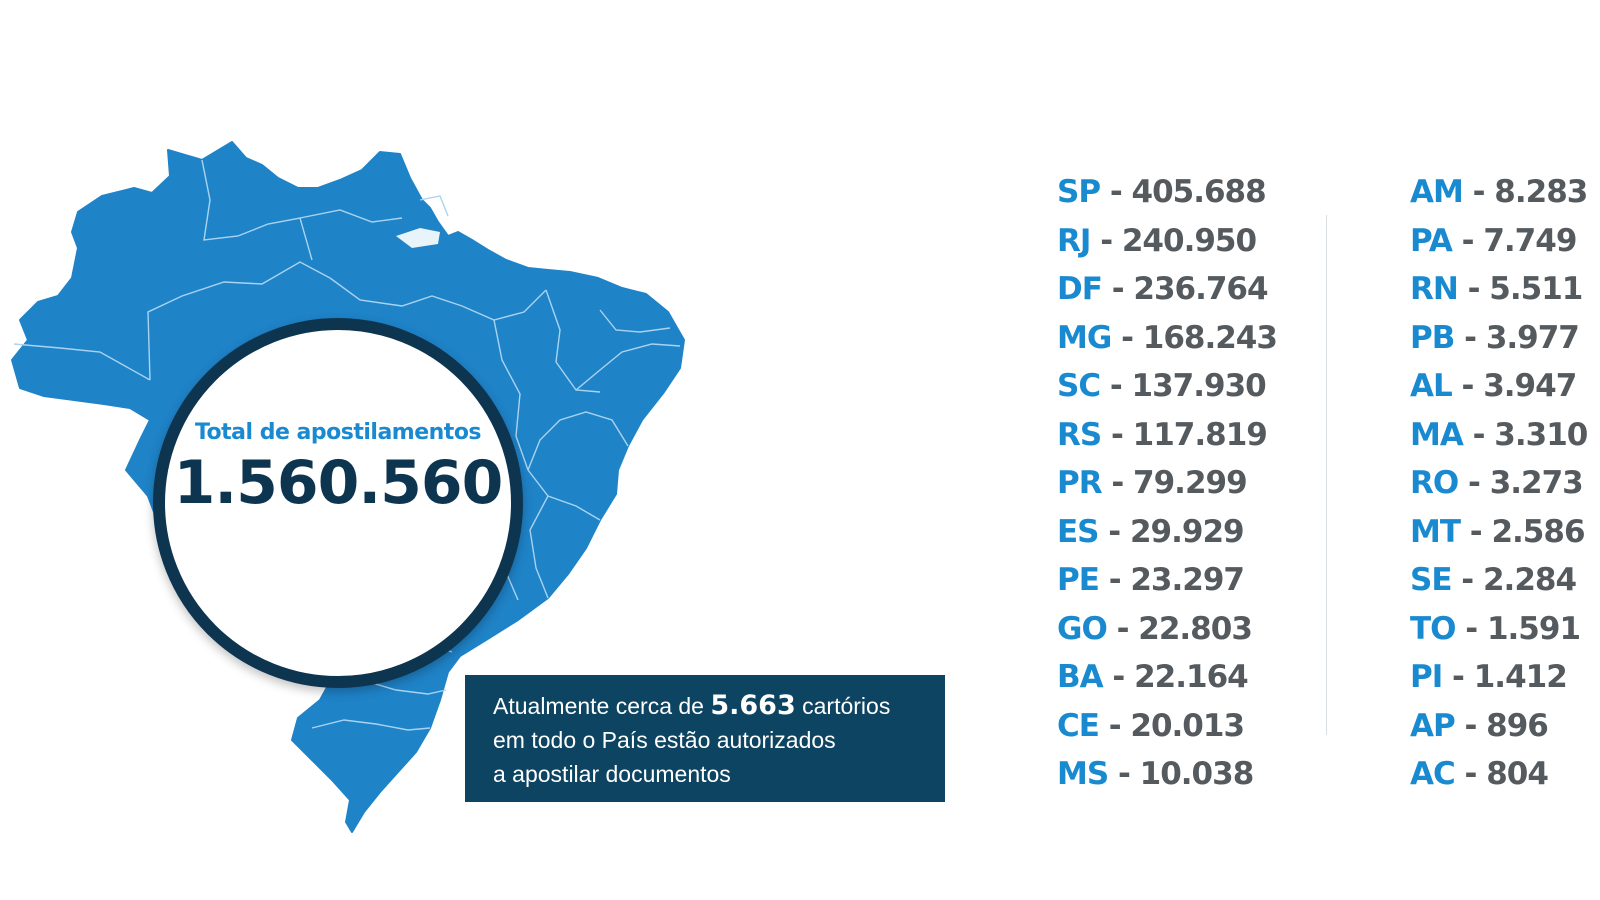  Describe the element at coordinates (1167, 241) in the screenshot. I see `state-row: RJ - 240.950` at that location.